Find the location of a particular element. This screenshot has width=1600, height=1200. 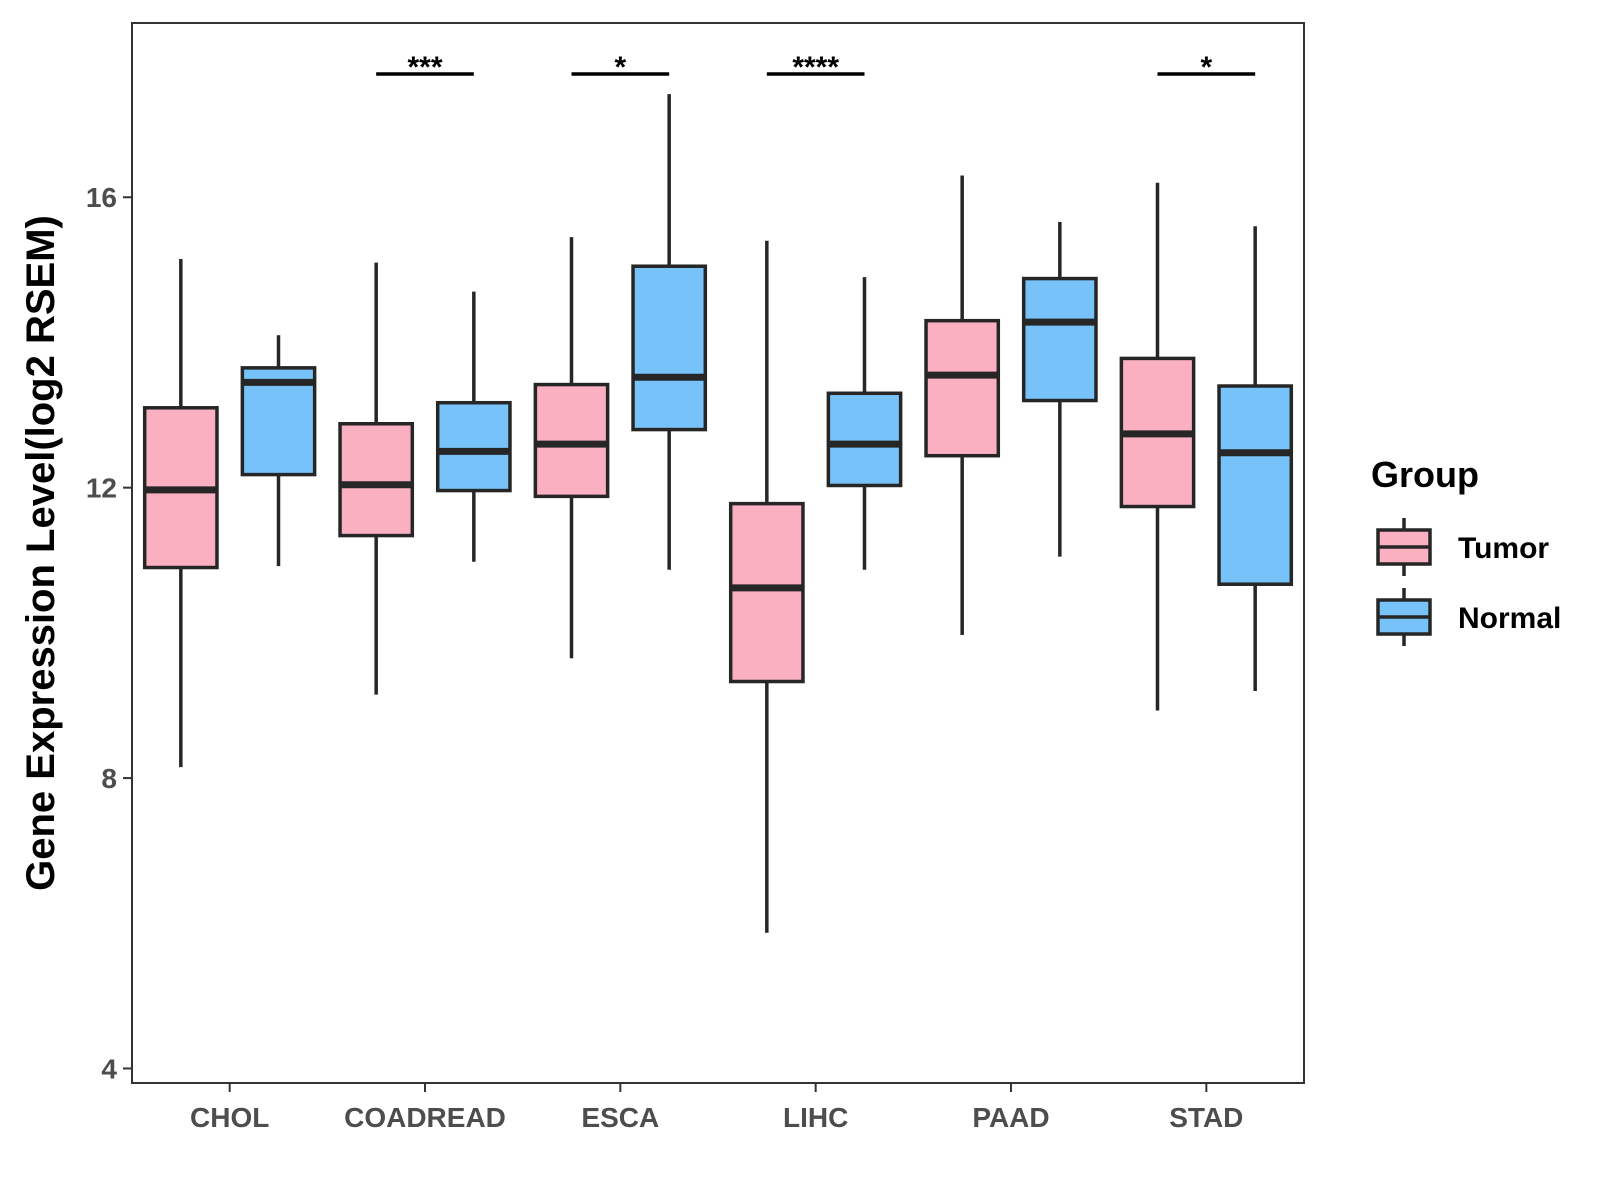

box-tumor-esca is located at coordinates (571, 448).